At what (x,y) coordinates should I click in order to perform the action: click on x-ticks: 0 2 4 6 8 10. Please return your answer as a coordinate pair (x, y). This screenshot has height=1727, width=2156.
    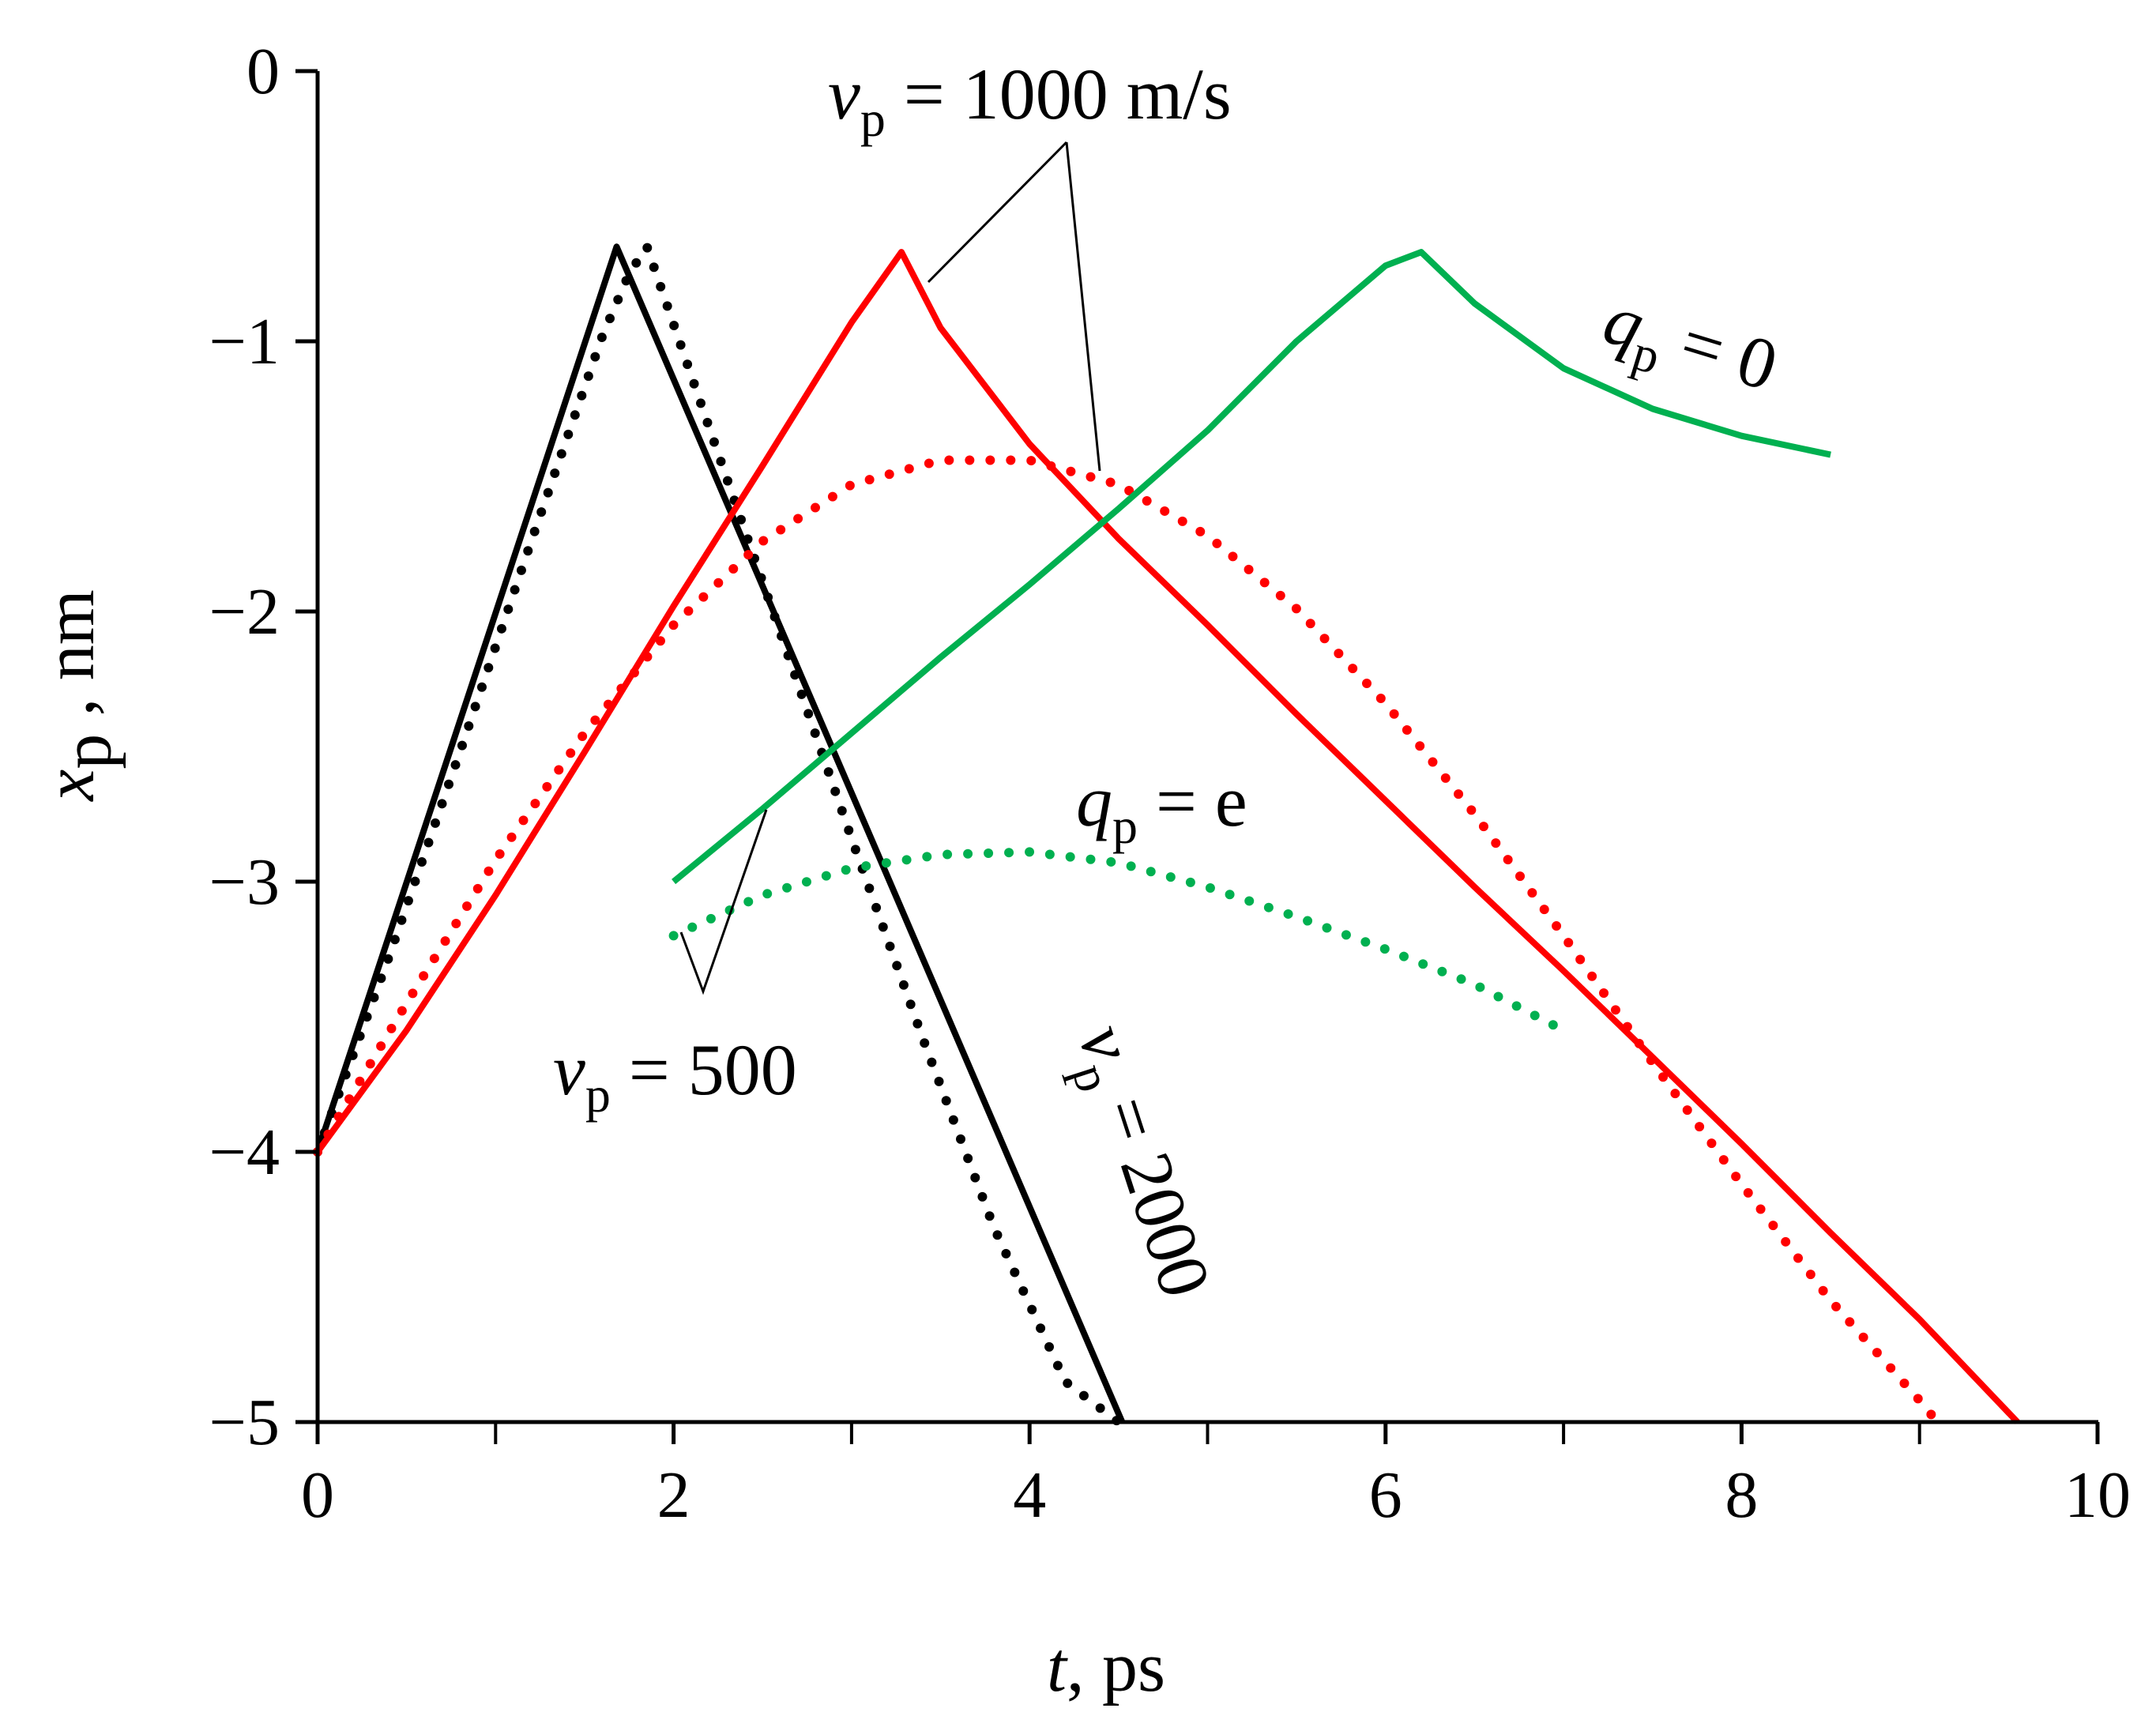
    Looking at the image, I should click on (1216, 1477).